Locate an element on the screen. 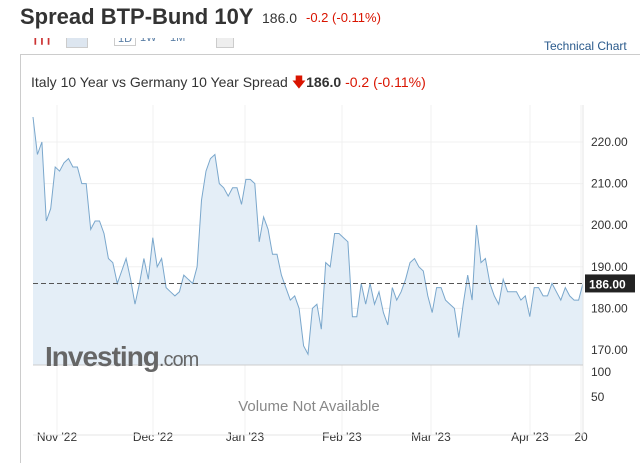 This screenshot has height=463, width=640. header-value: 186.0 is located at coordinates (280, 18).